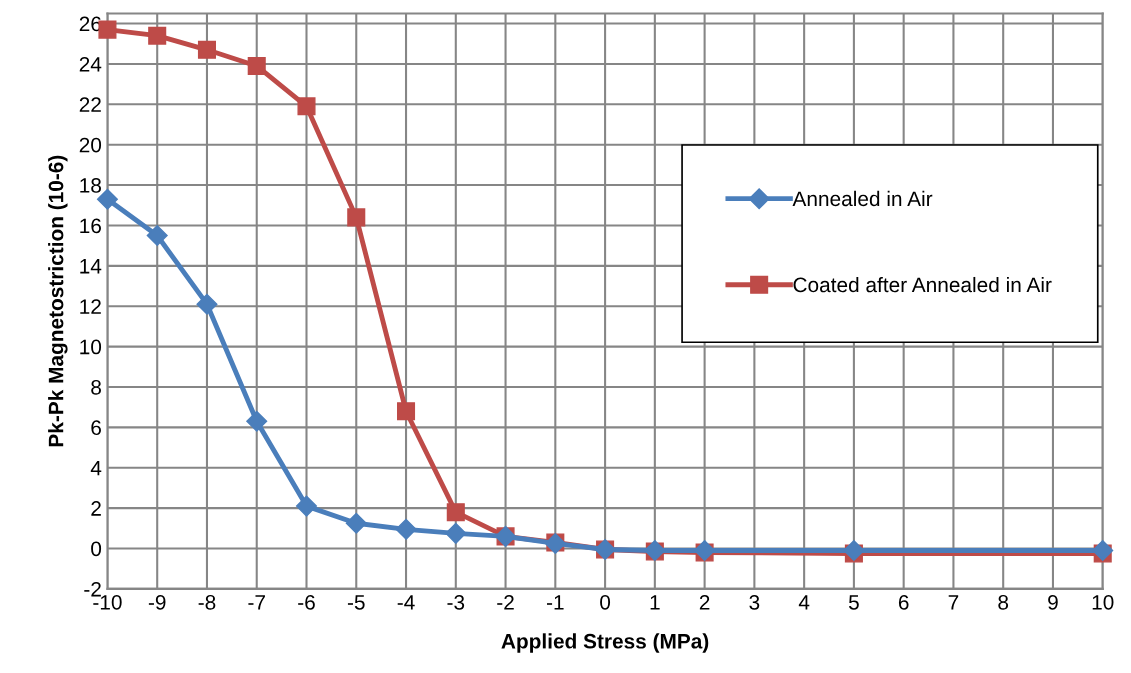 This screenshot has width=1131, height=673. What do you see at coordinates (90, 185) in the screenshot?
I see `y-tick-label: 18` at bounding box center [90, 185].